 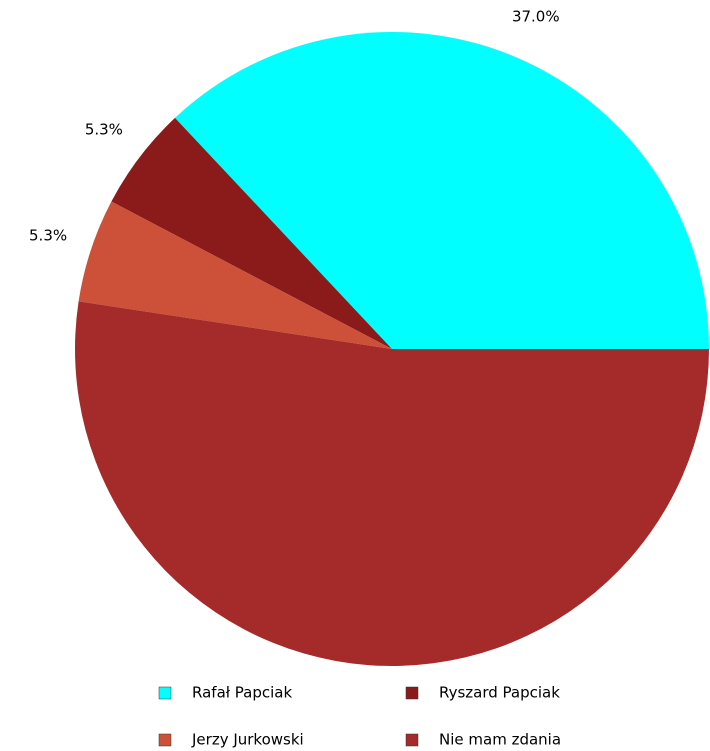 What do you see at coordinates (247, 740) in the screenshot?
I see `legend-label: Jerzy Jurkowski` at bounding box center [247, 740].